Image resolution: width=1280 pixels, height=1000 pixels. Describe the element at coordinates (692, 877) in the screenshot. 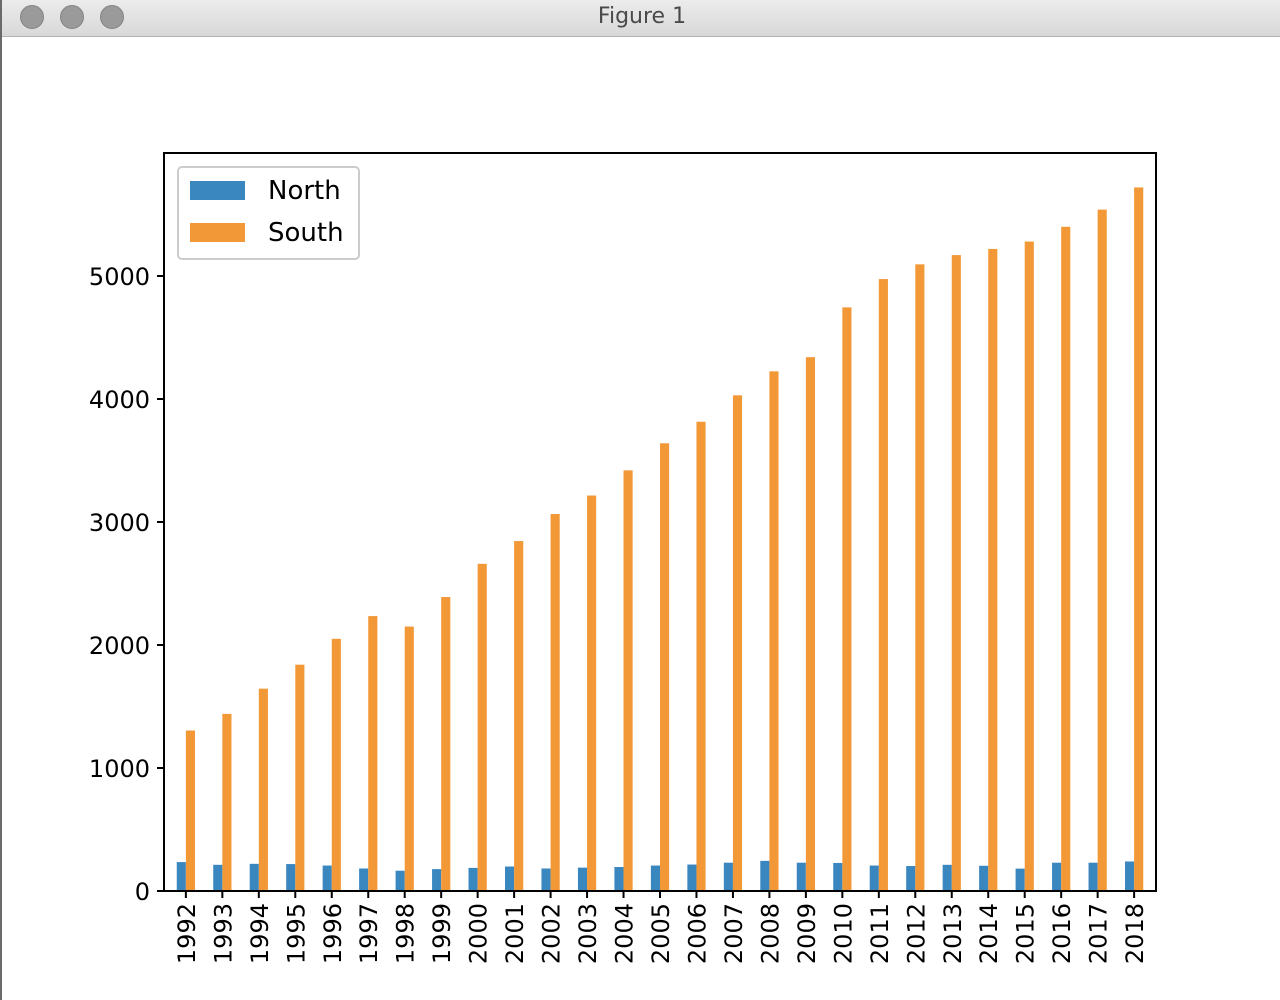

I see `bar-north-2006` at that location.